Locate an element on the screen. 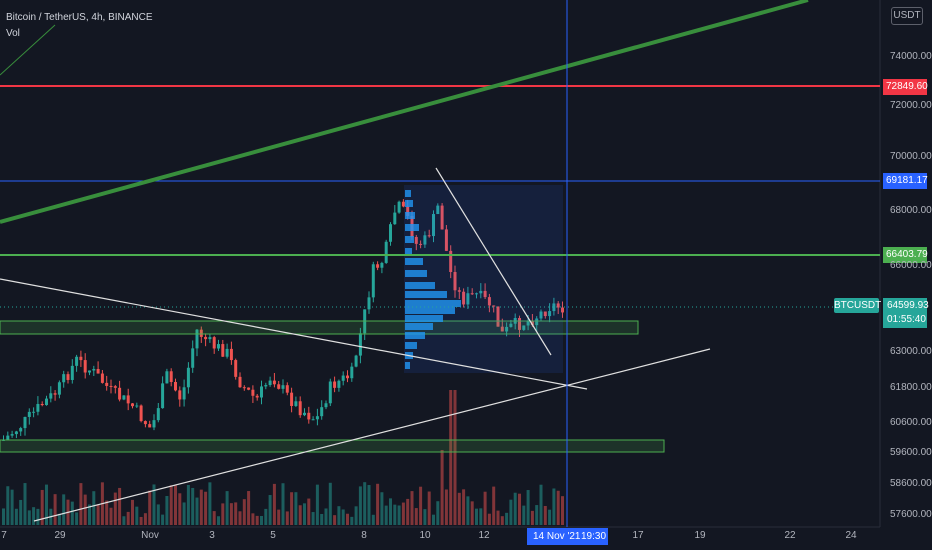 Image resolution: width=932 pixels, height=550 pixels. cursor-date: 14 Nov '21 is located at coordinates (557, 536).